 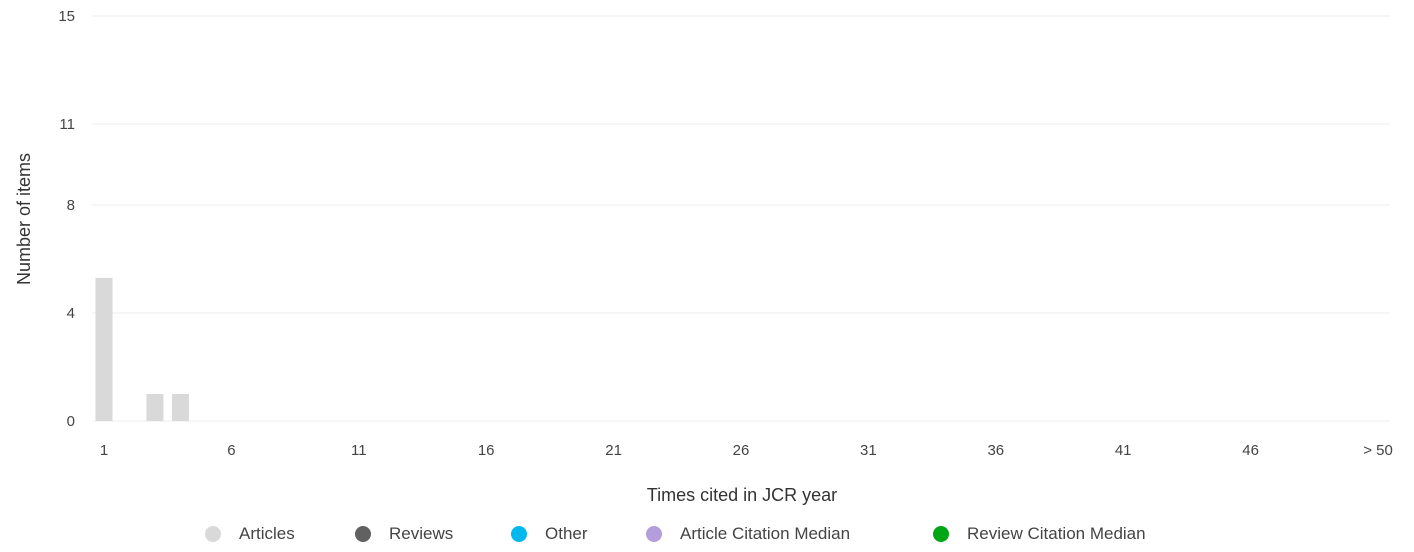 What do you see at coordinates (868, 450) in the screenshot?
I see `x-tick-label: 31` at bounding box center [868, 450].